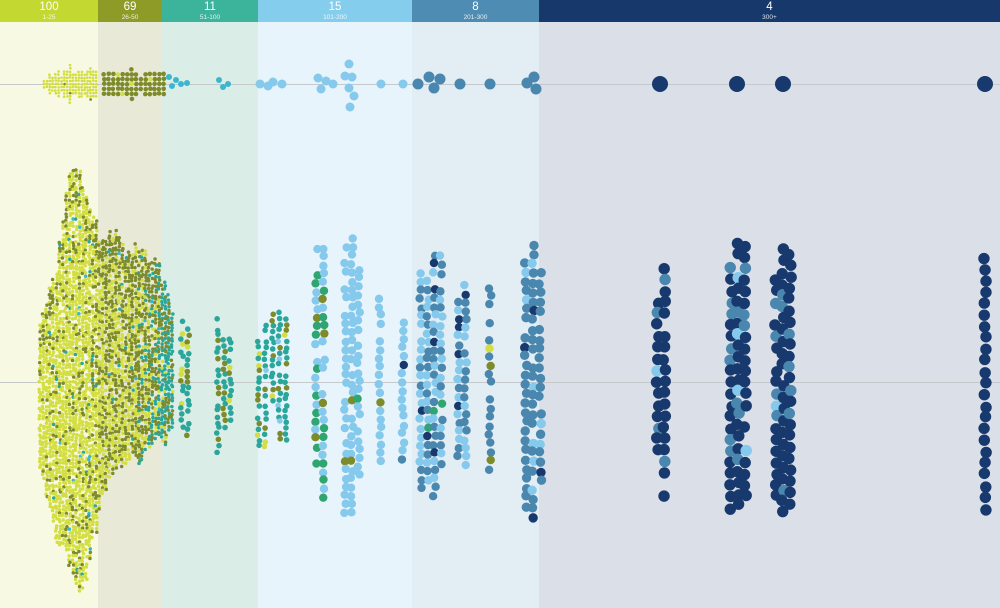 Image resolution: width=1000 pixels, height=608 pixels. Describe the element at coordinates (769, 7) in the screenshot. I see `band-count-label: 4` at that location.